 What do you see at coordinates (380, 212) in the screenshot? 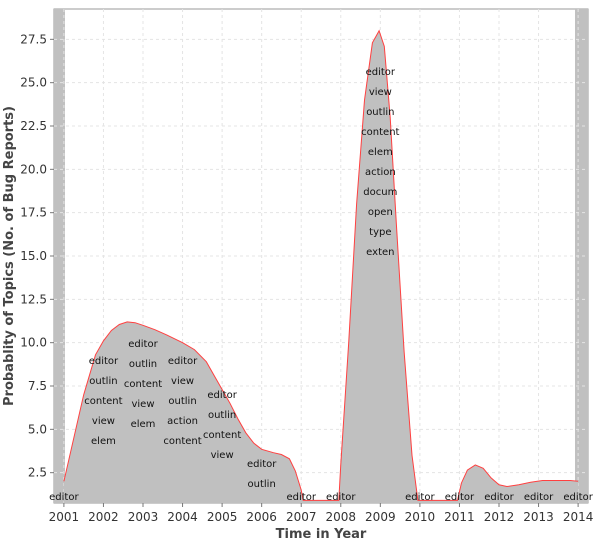
I see `term-label: open` at bounding box center [380, 212].